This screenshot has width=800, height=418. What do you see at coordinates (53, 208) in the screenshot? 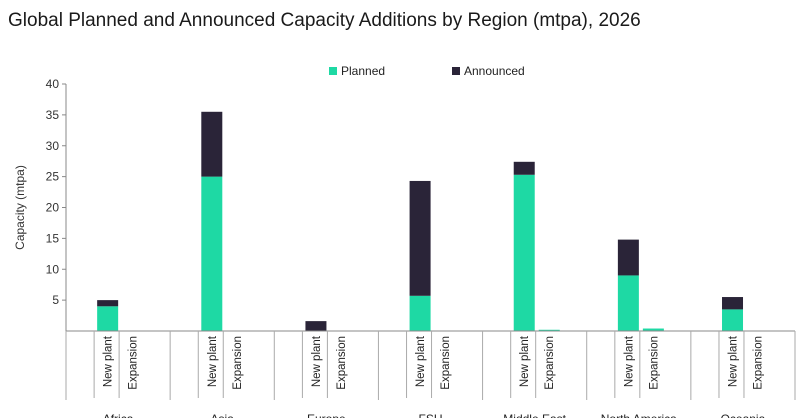
I see `y-tick-label: 20` at bounding box center [53, 208].